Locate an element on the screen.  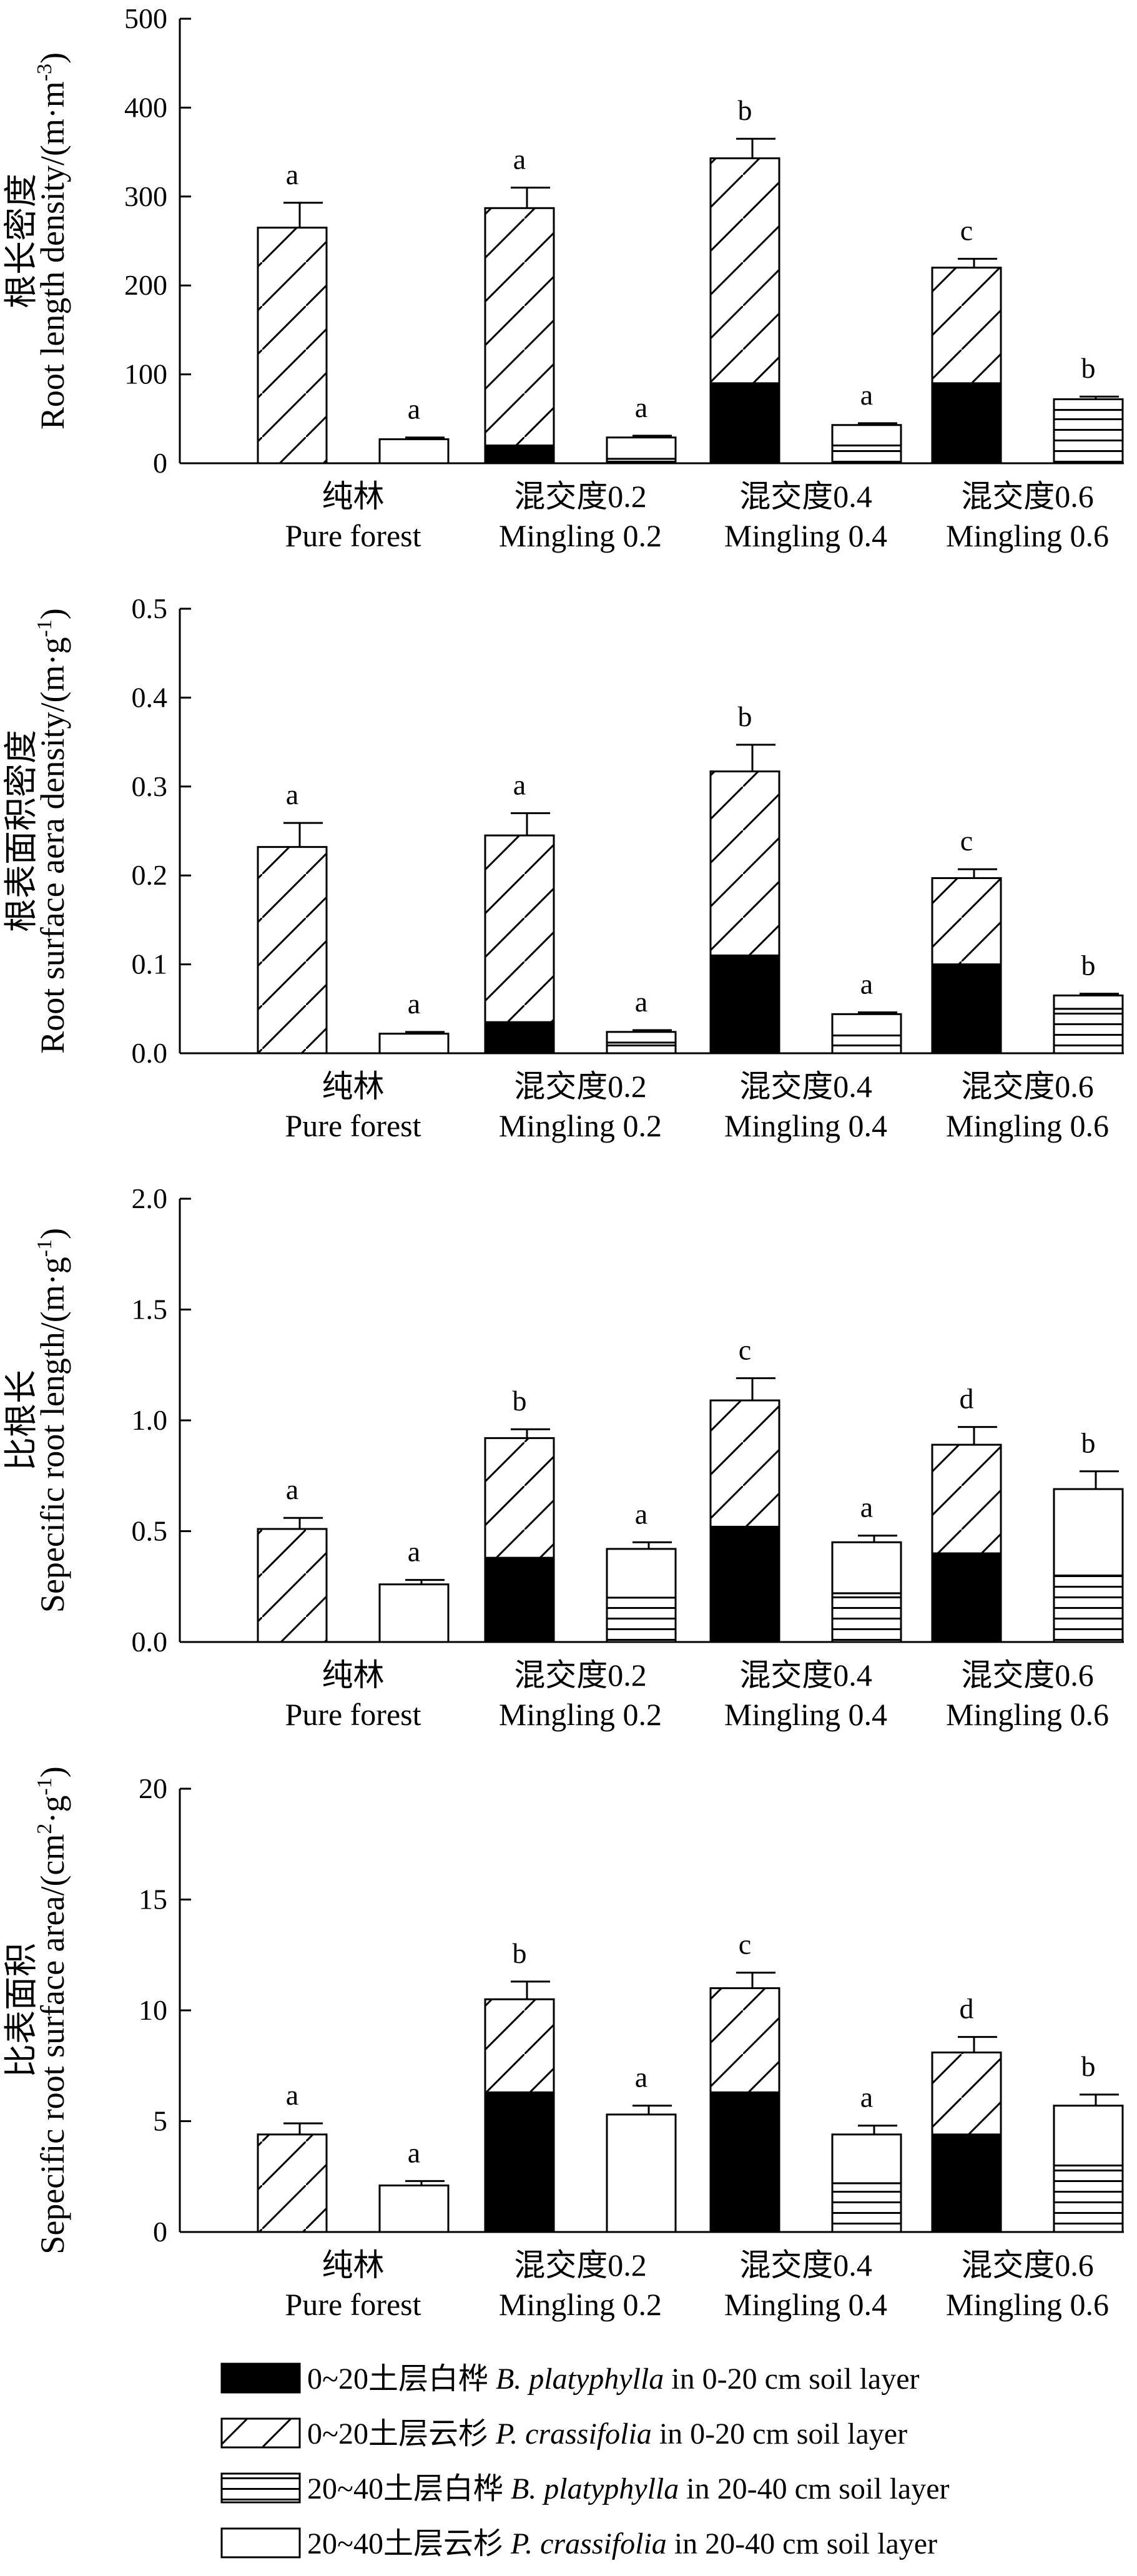
y-tick-label: 1.0 is located at coordinates (150, 1420).